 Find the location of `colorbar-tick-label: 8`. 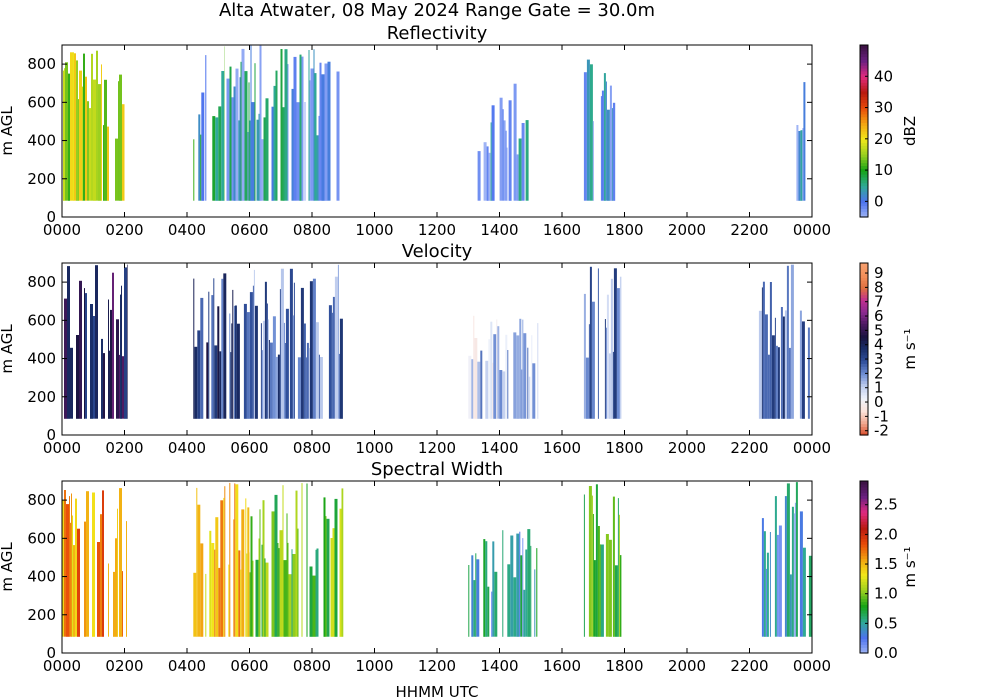

colorbar-tick-label: 8 is located at coordinates (879, 287).